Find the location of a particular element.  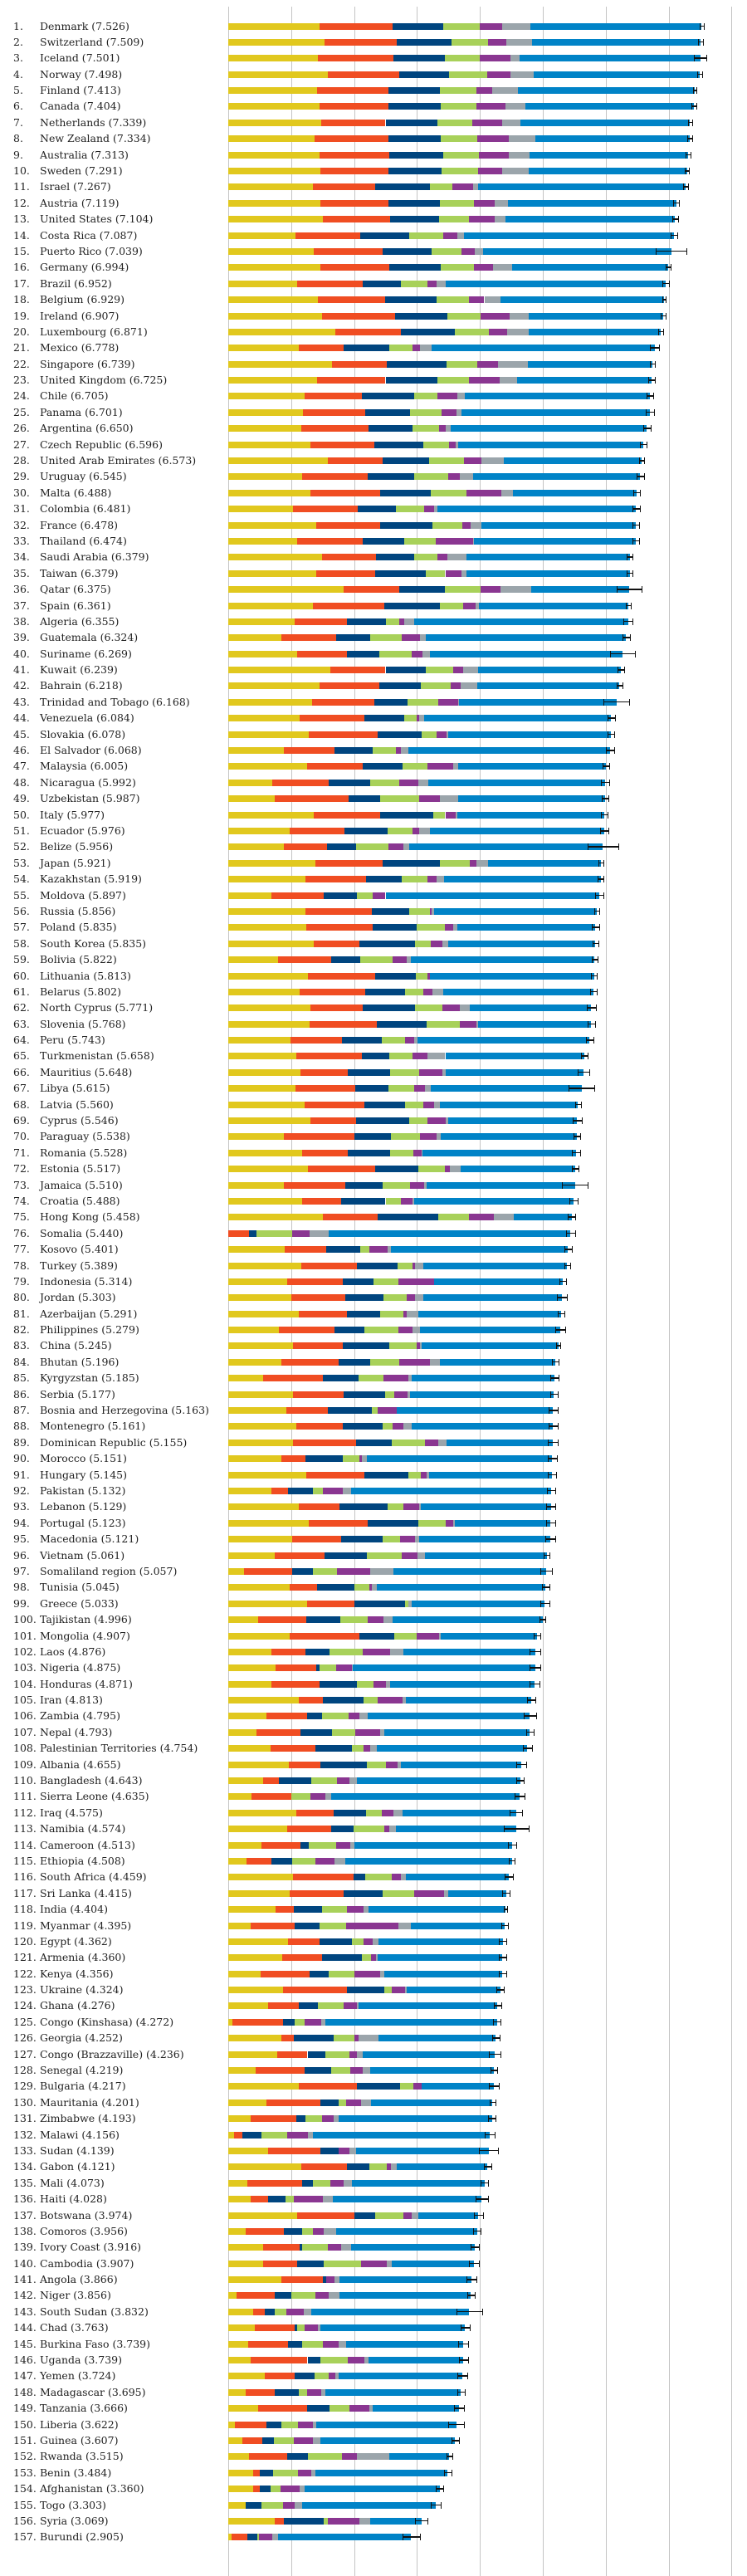

country-row: 133. Sudan (4.139) is located at coordinates (374, 2150).